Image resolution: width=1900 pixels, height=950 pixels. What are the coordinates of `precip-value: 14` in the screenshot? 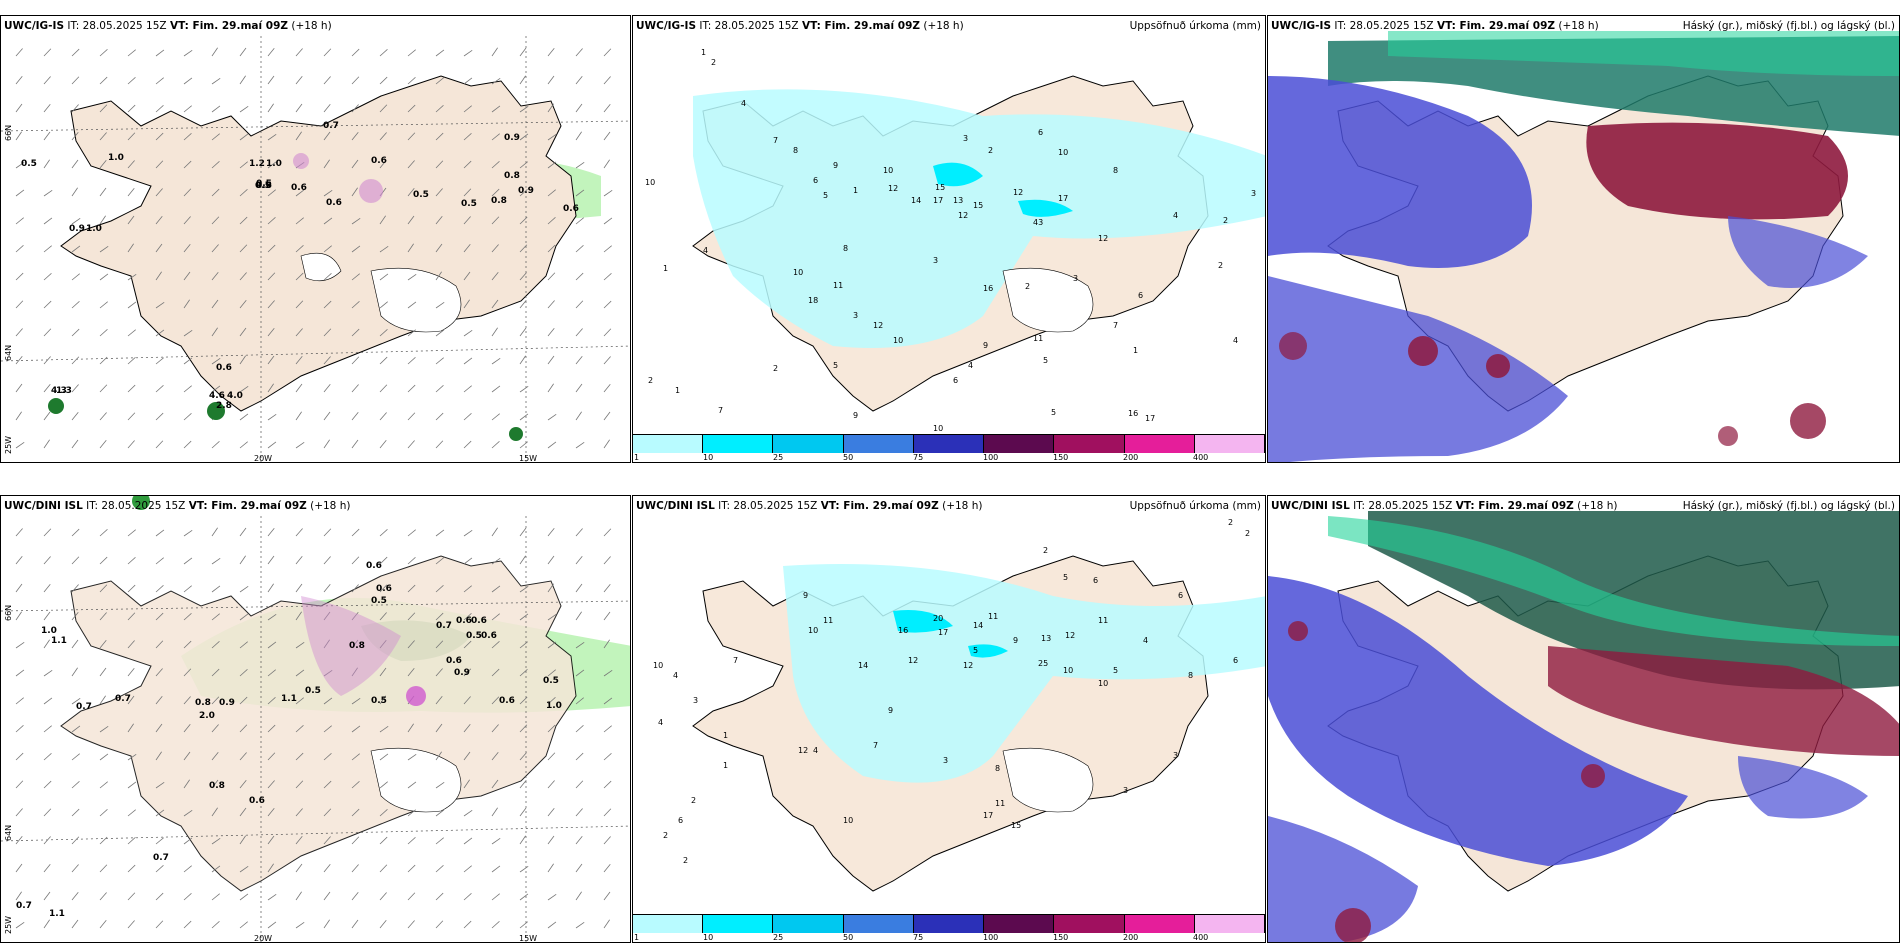 It's located at (916, 200).